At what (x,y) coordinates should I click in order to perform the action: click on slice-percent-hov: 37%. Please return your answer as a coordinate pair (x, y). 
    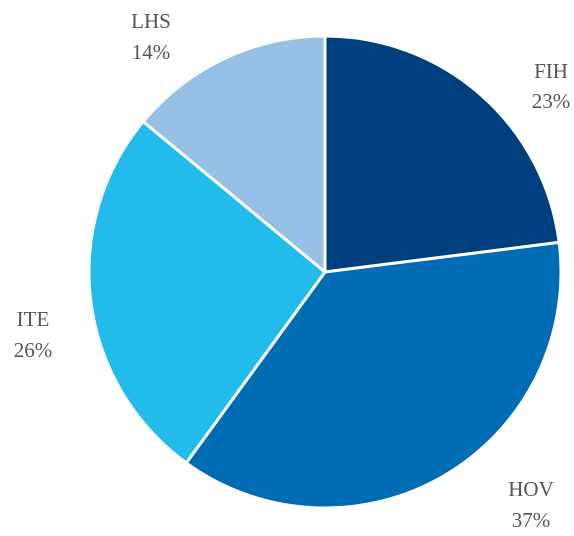
    Looking at the image, I should click on (531, 520).